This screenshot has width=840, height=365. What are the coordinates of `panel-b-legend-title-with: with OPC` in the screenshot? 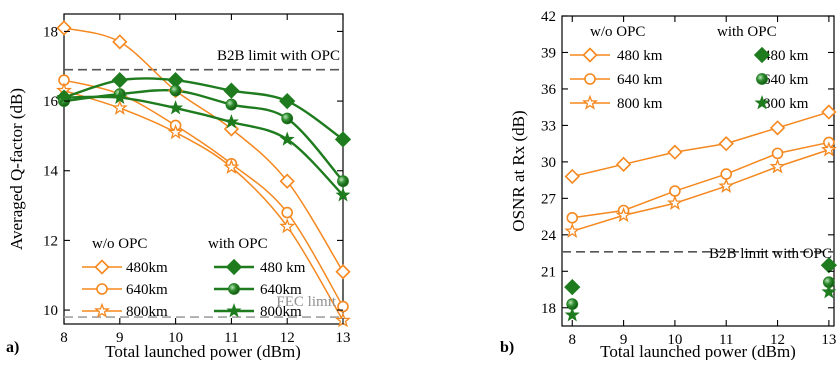 It's located at (747, 32).